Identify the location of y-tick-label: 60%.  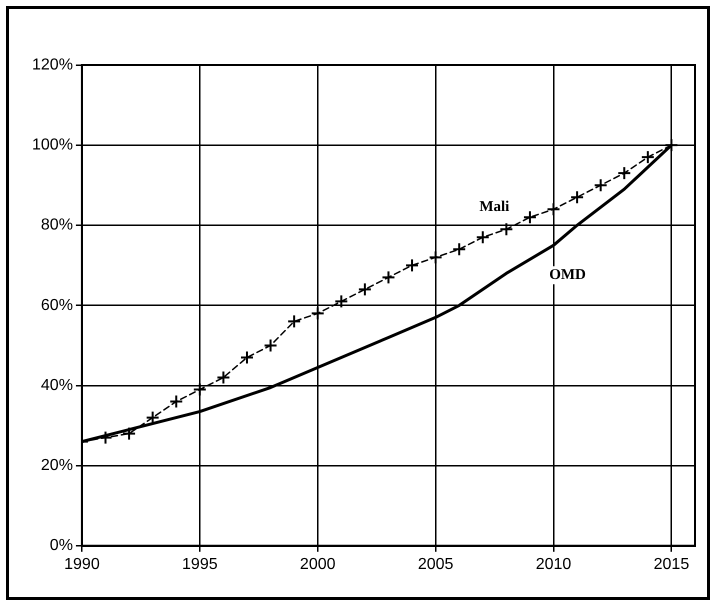
(56, 305).